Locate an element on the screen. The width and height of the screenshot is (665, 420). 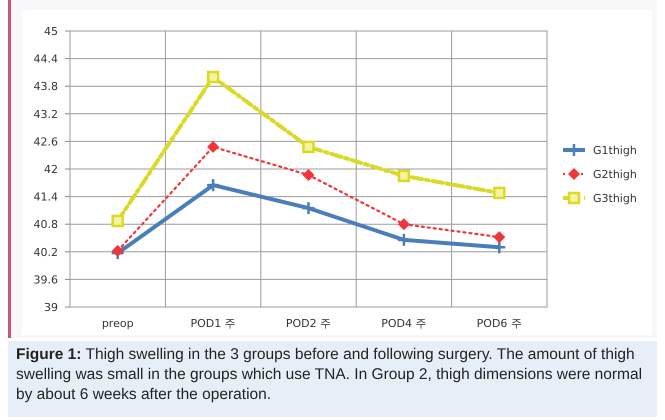
y-tick-label: 42.6 is located at coordinates (46, 141).